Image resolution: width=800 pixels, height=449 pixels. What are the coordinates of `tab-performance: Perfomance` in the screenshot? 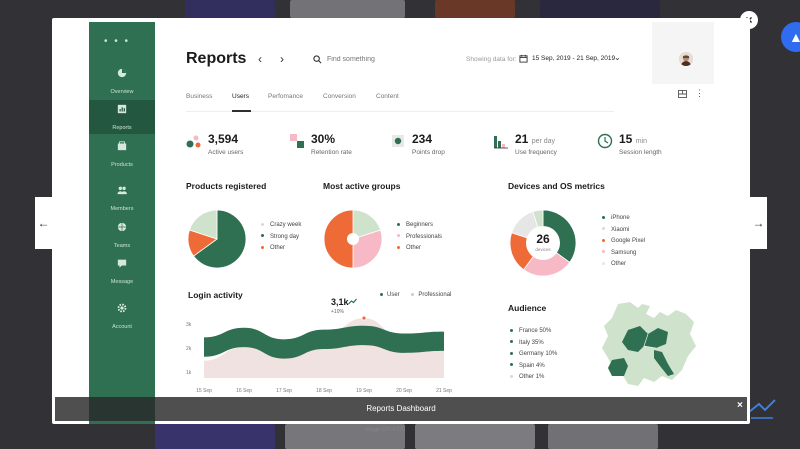 It's located at (286, 96).